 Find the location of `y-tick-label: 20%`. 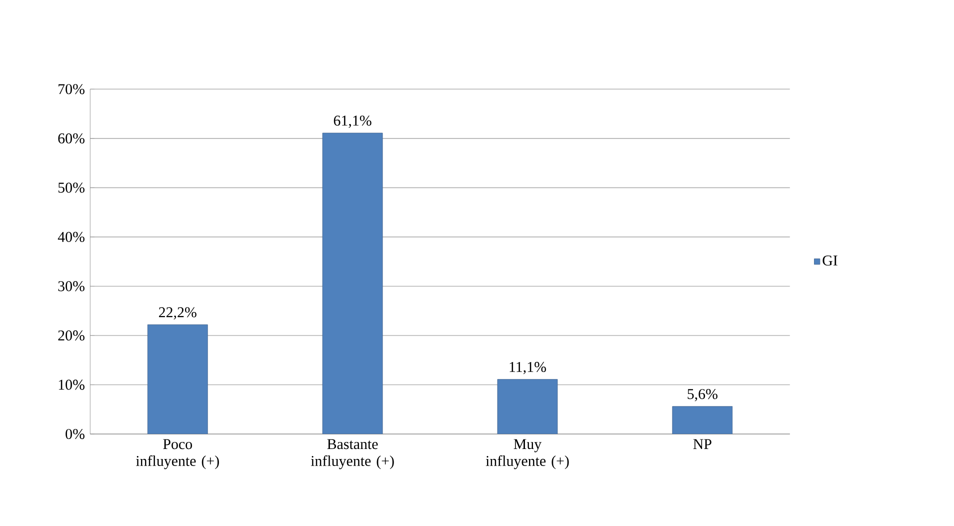

y-tick-label: 20% is located at coordinates (71, 335).